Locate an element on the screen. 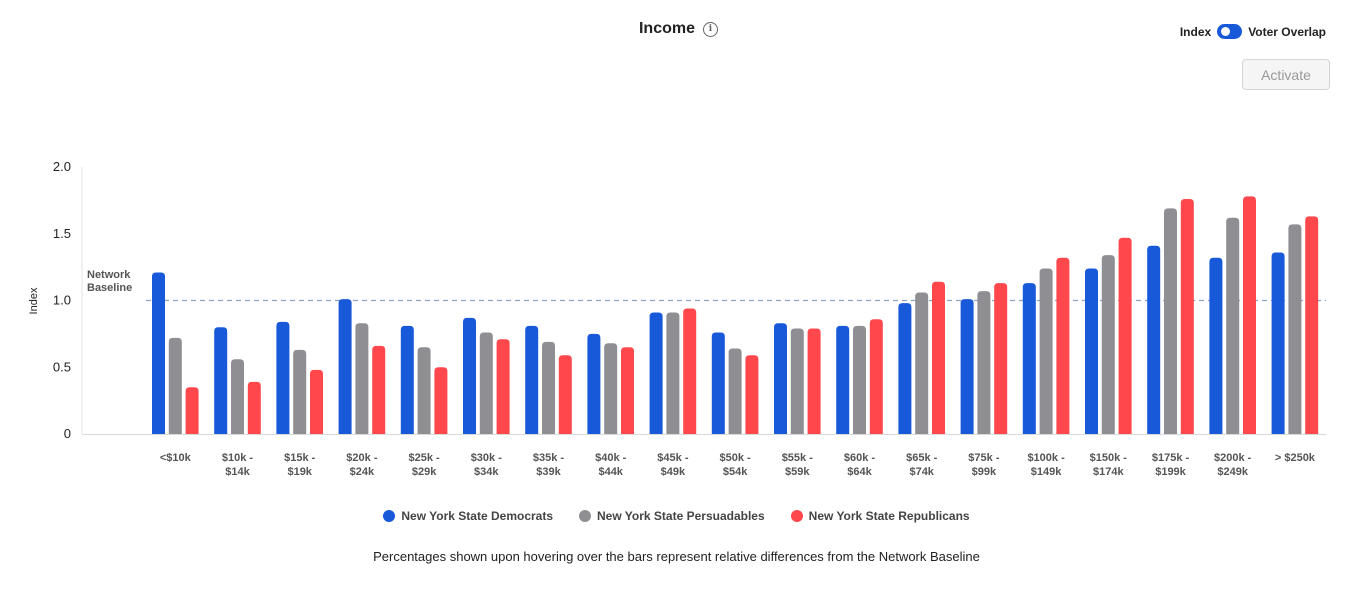 The width and height of the screenshot is (1353, 589). legend-item-republicans: New York State Republicans is located at coordinates (880, 516).